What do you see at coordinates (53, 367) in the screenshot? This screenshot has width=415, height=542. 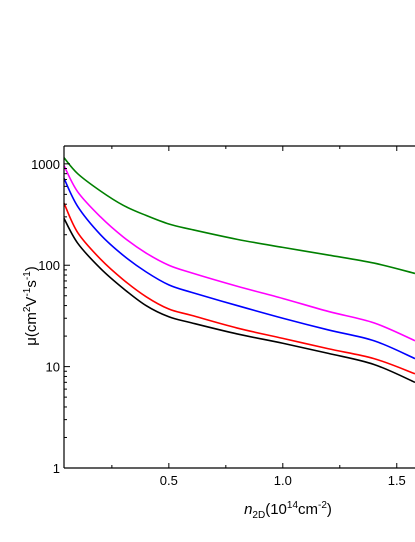 I see `y-tick-label-1: 10` at bounding box center [53, 367].